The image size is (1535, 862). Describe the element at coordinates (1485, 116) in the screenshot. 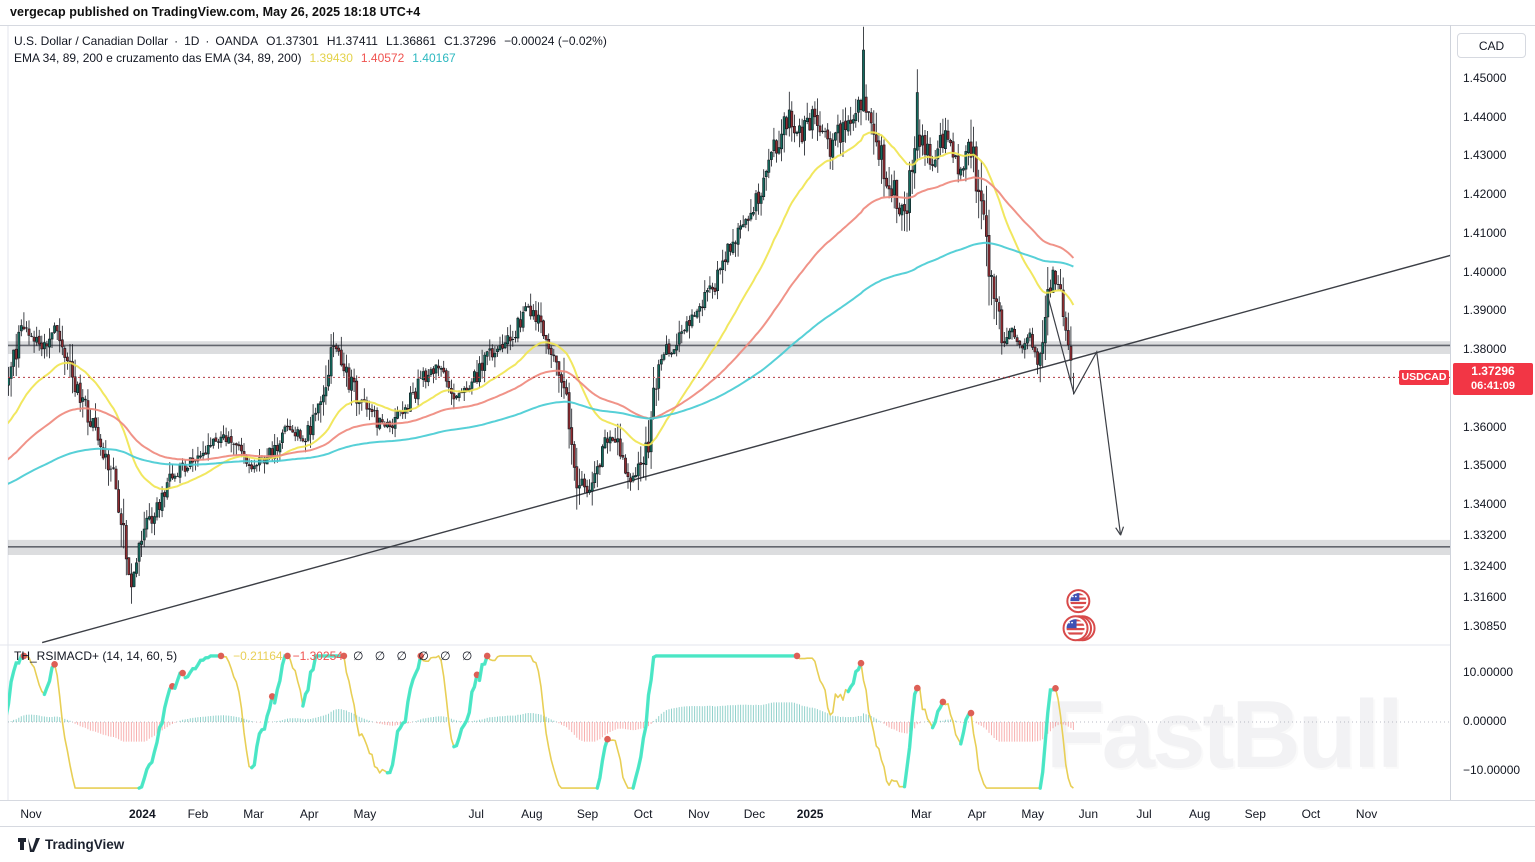

I see `price-axis-tick: 1.44000` at that location.